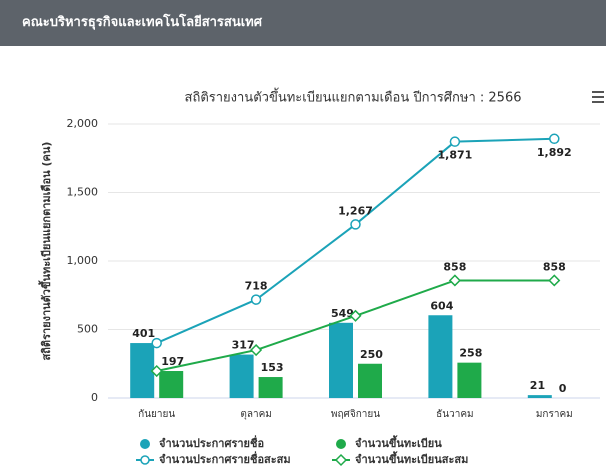 Image resolution: width=606 pixels, height=473 pixels. I want to click on bar-value-label: 604, so click(441, 305).